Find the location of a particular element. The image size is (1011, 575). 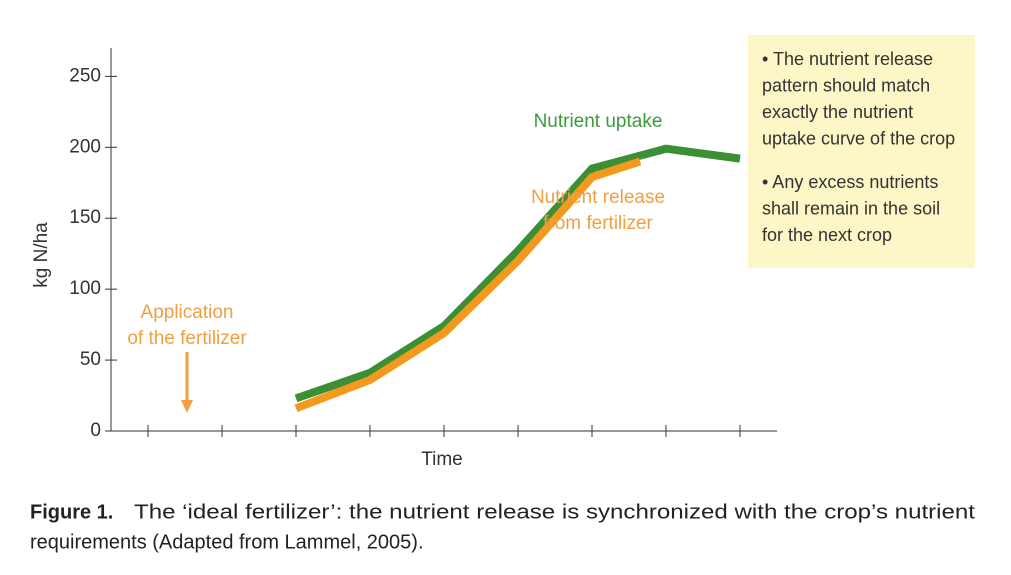

arrow-head is located at coordinates (187, 406).